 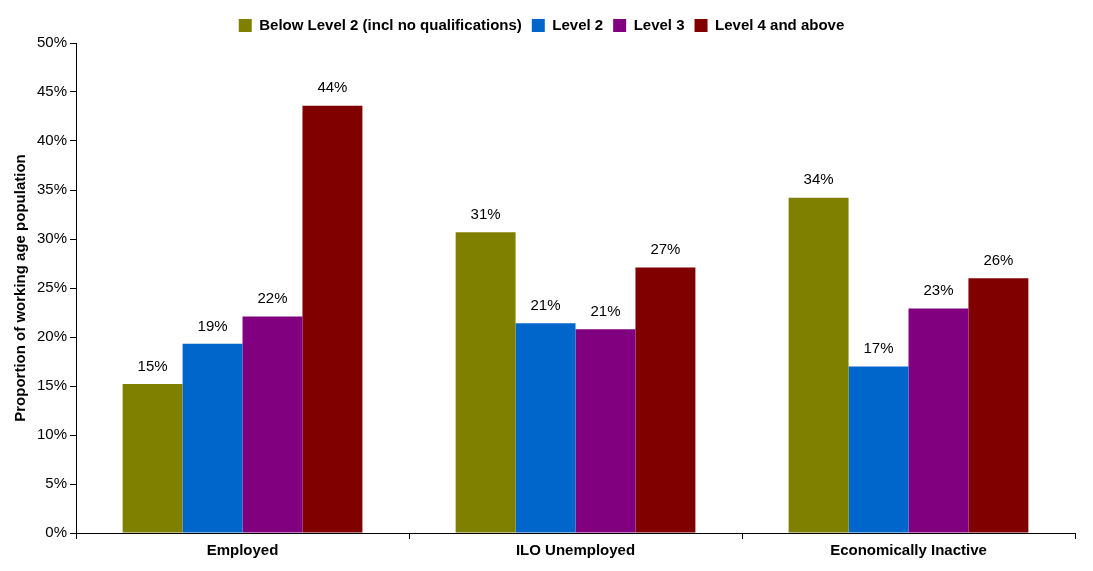 What do you see at coordinates (938, 290) in the screenshot?
I see `data-label: 23%` at bounding box center [938, 290].